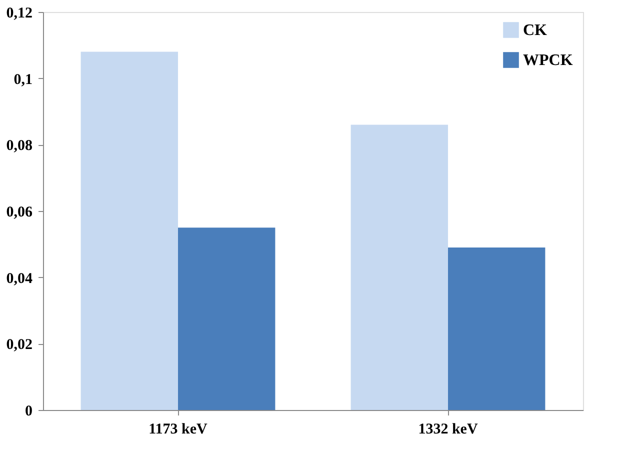 Image resolution: width=624 pixels, height=455 pixels. Describe the element at coordinates (19, 212) in the screenshot. I see `y-tick-label: 0,06` at that location.